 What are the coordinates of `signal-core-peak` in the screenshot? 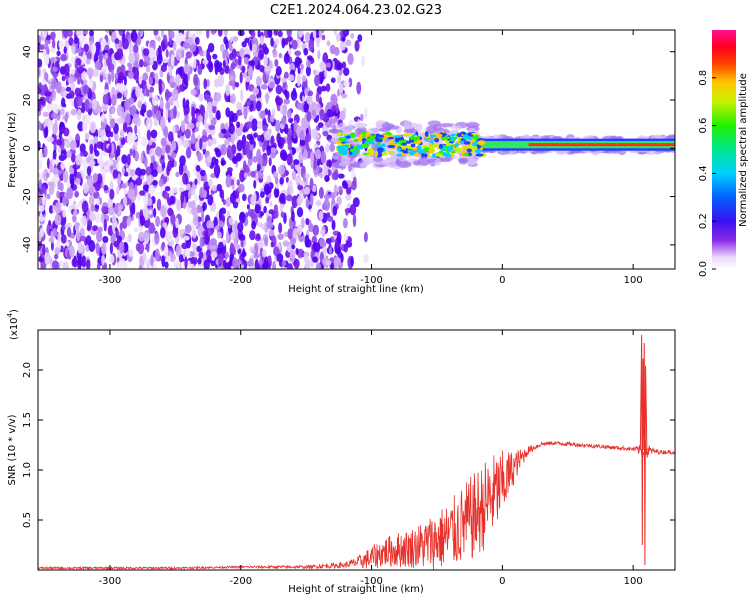 It's located at (601, 145).